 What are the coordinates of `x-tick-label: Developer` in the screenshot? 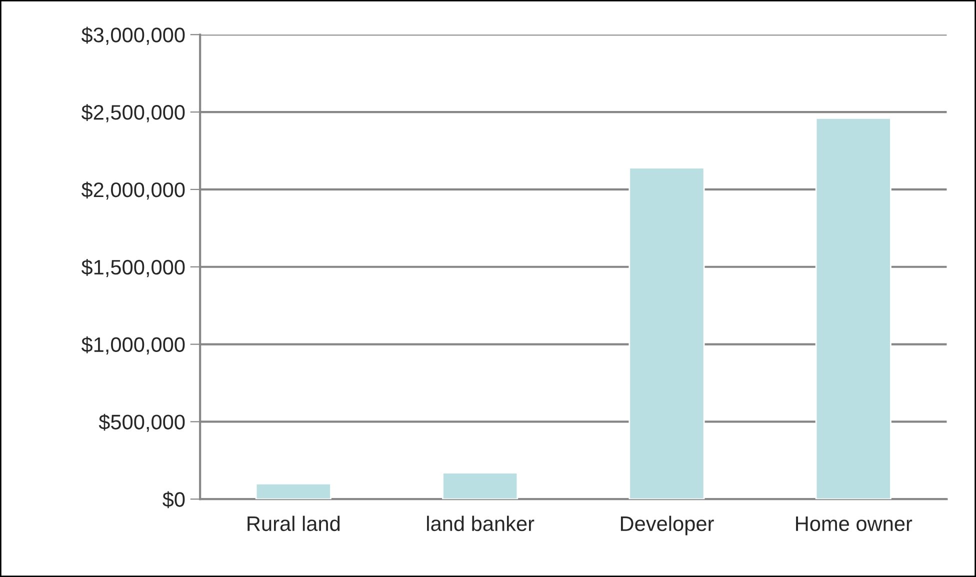 It's located at (667, 526).